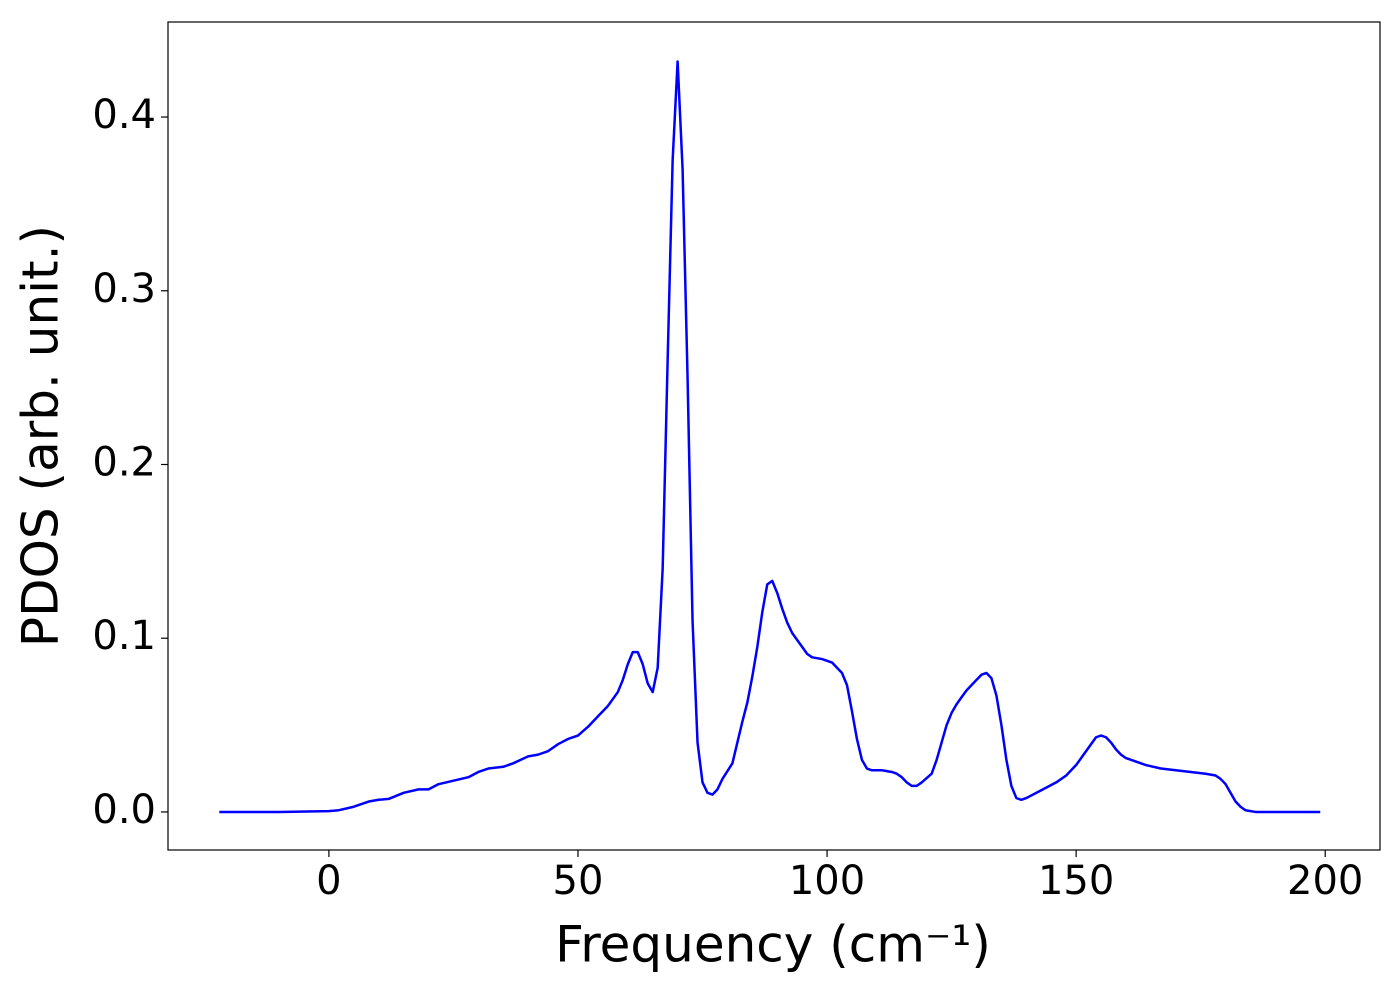 This screenshot has width=1400, height=1000. Describe the element at coordinates (827, 881) in the screenshot. I see `x-tick-label: 100` at that location.